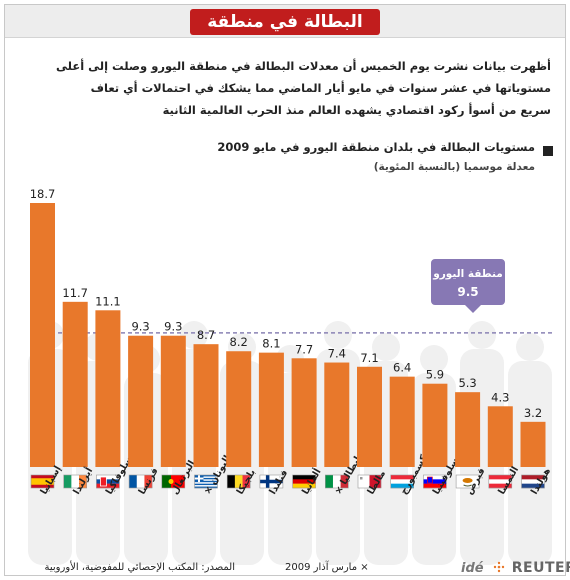  I want to click on spain-flag-icon, so click(42, 481).